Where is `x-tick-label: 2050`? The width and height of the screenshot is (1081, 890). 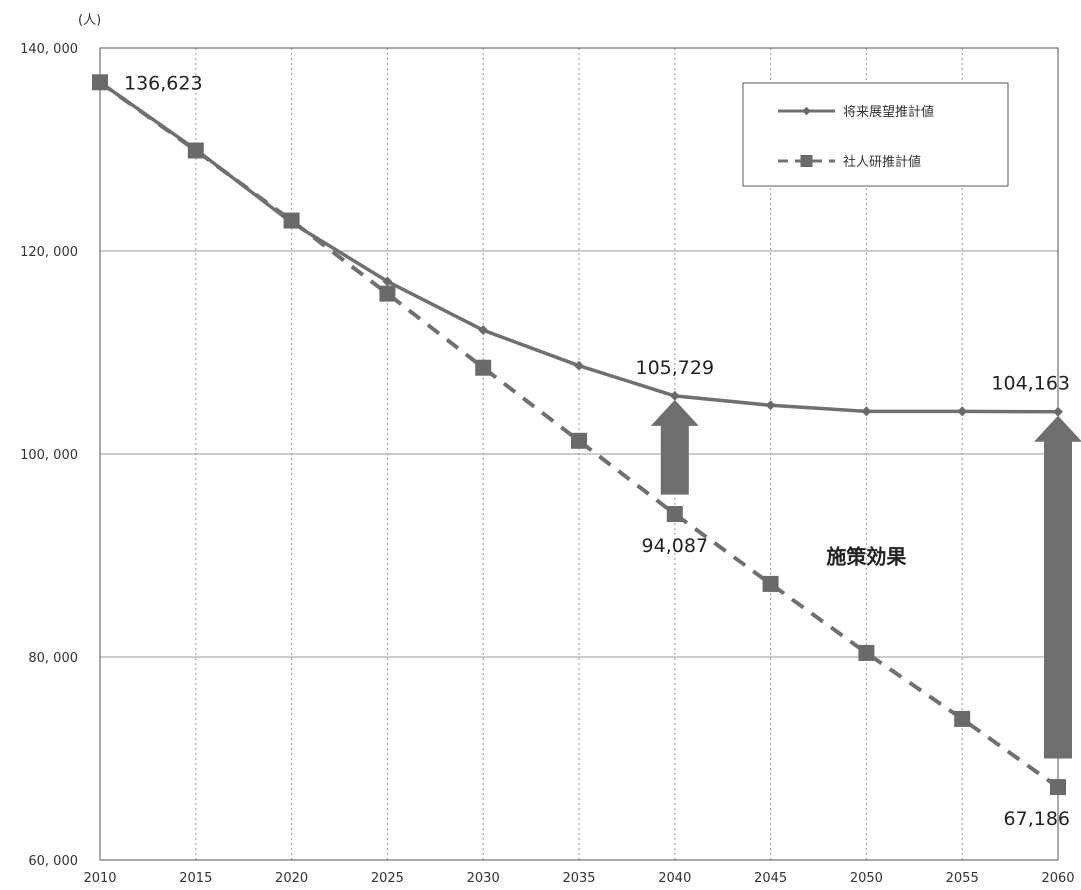
x-tick-label: 2050 is located at coordinates (866, 878).